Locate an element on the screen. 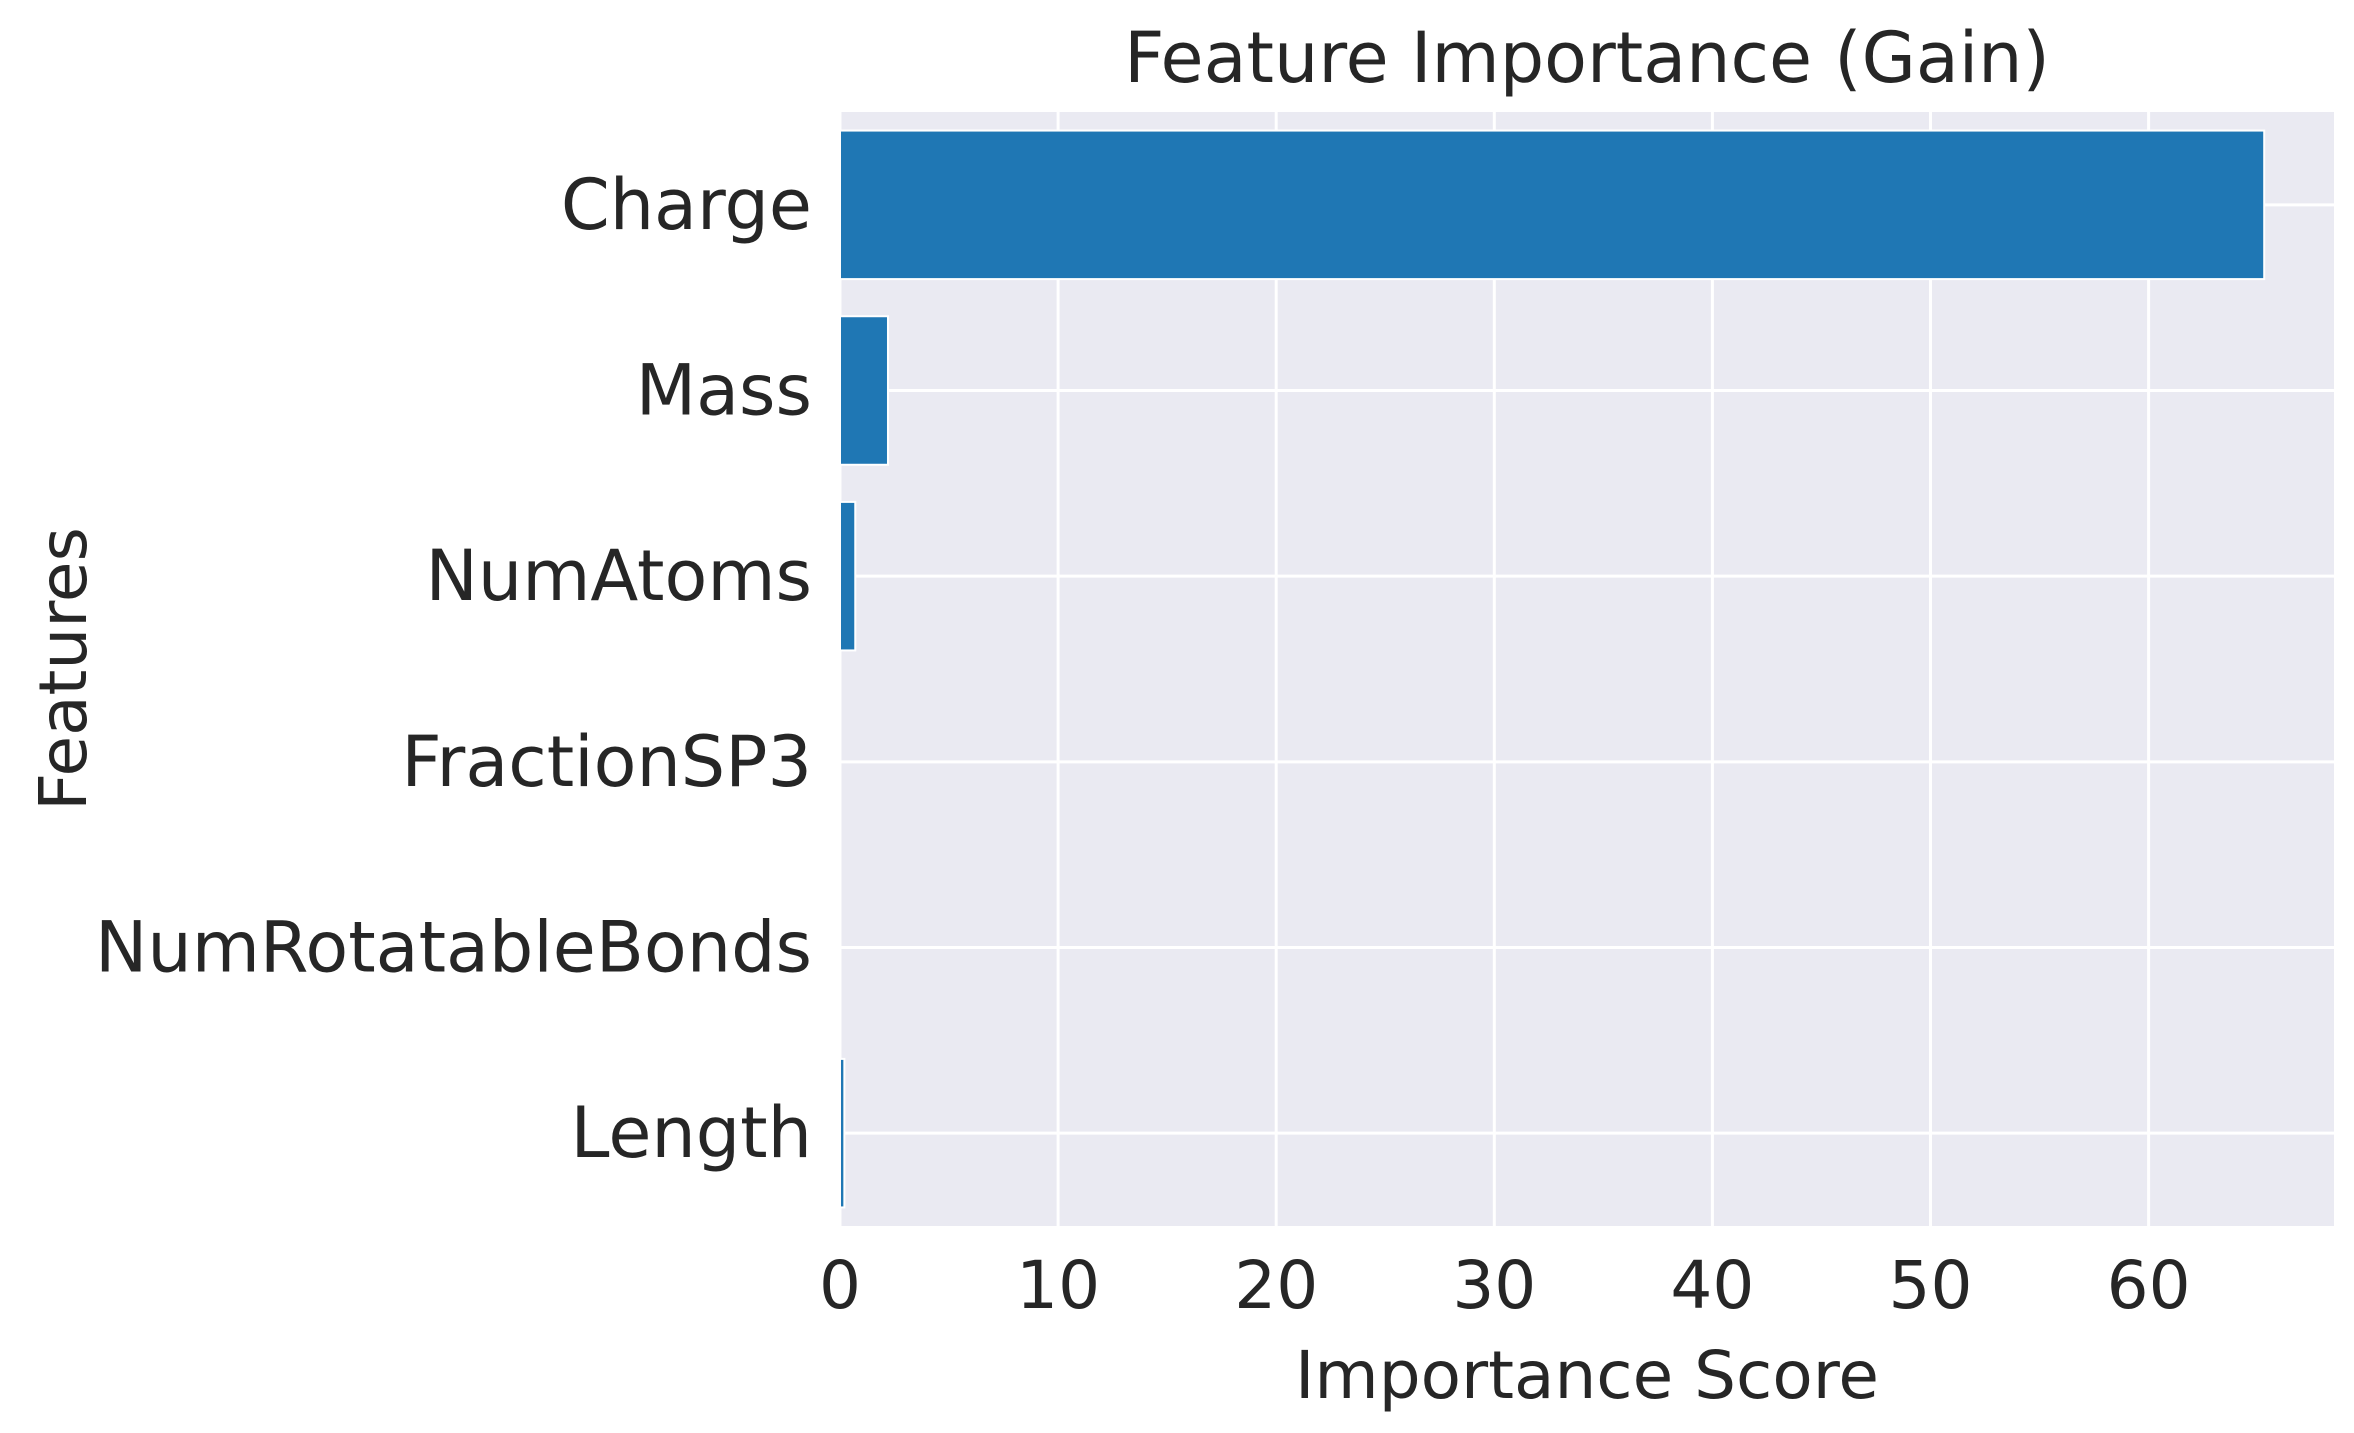  y-tick-label: Charge is located at coordinates (686, 205).